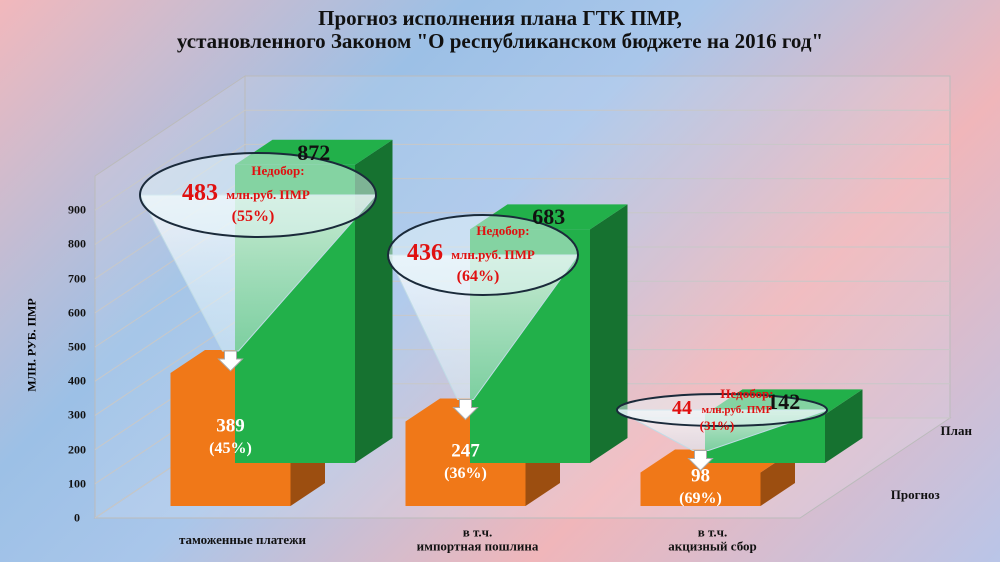  I want to click on y-axis-label: МЛН. РУБ. ПМР, so click(31, 345).